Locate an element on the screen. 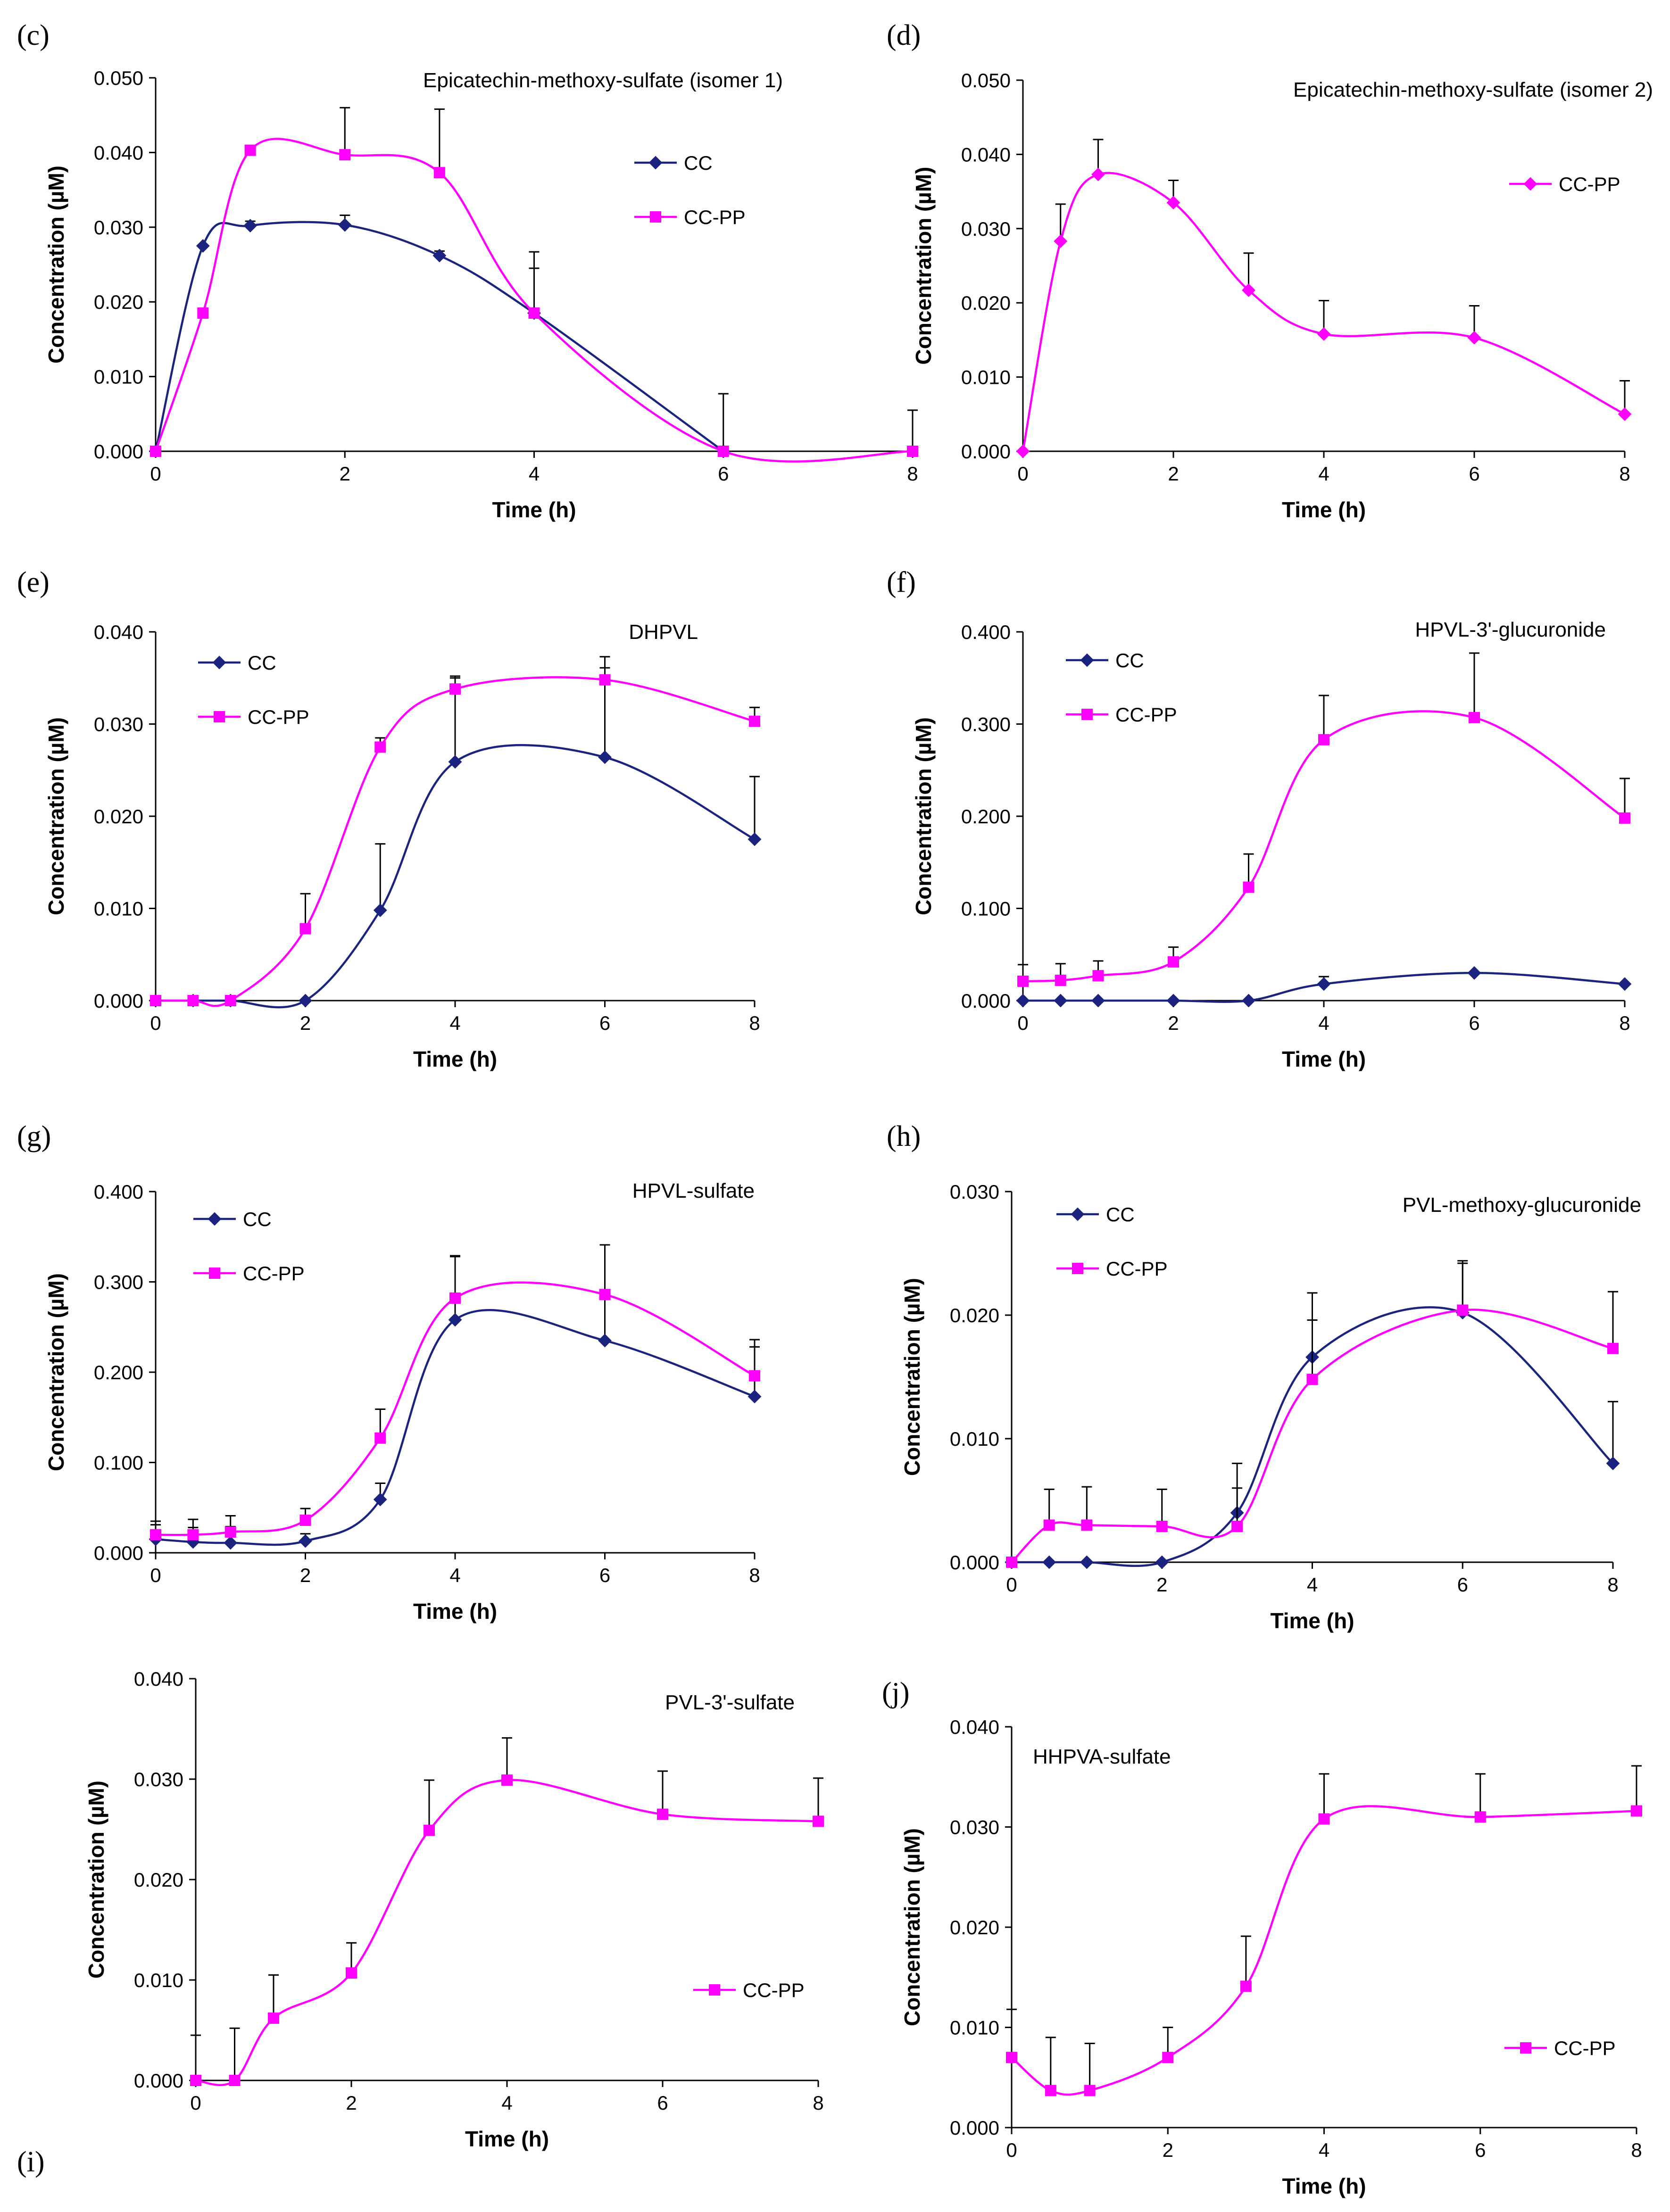  chart-title: PVL-3'-sulfate is located at coordinates (730, 1702).